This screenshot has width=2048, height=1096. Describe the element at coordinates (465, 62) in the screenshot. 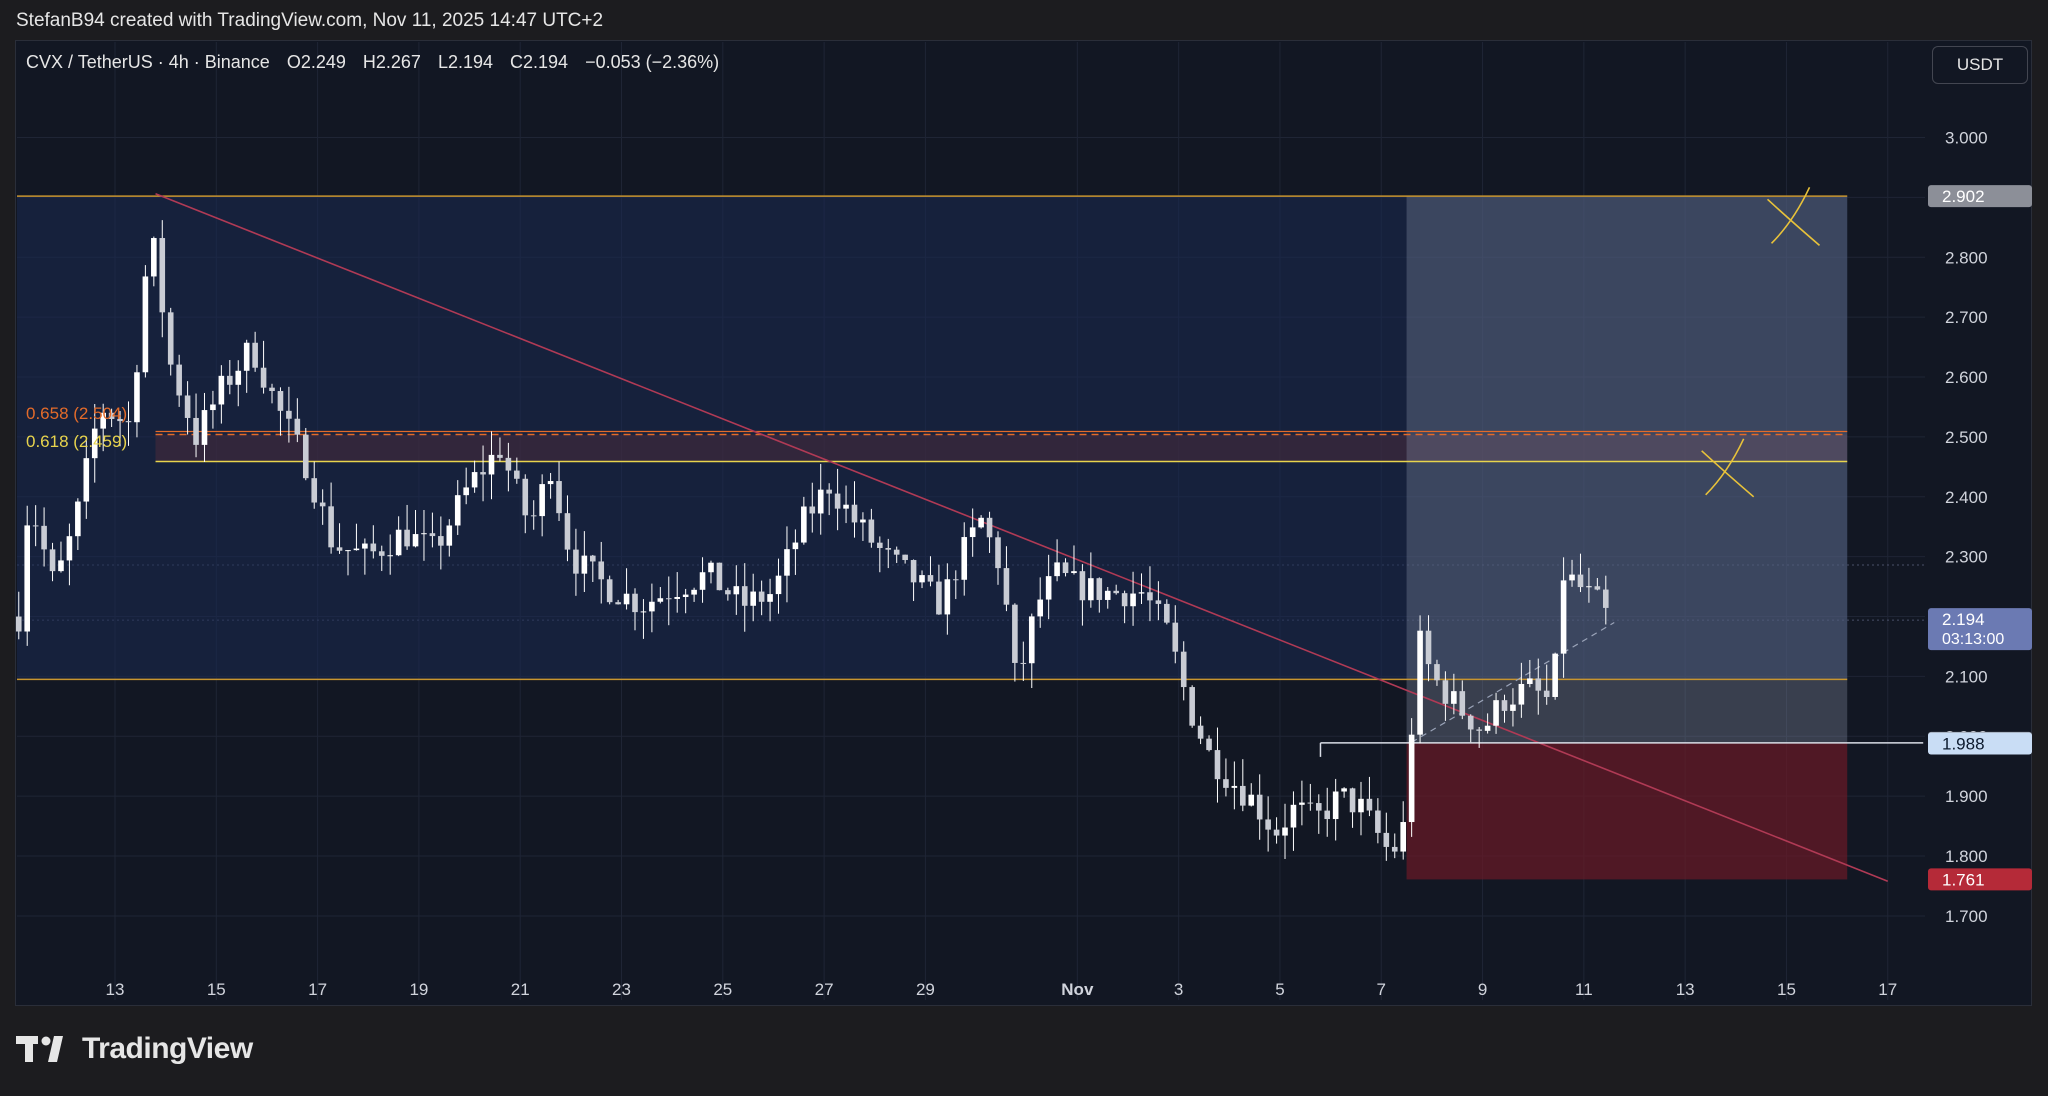

I see `low-value: L2.194` at that location.